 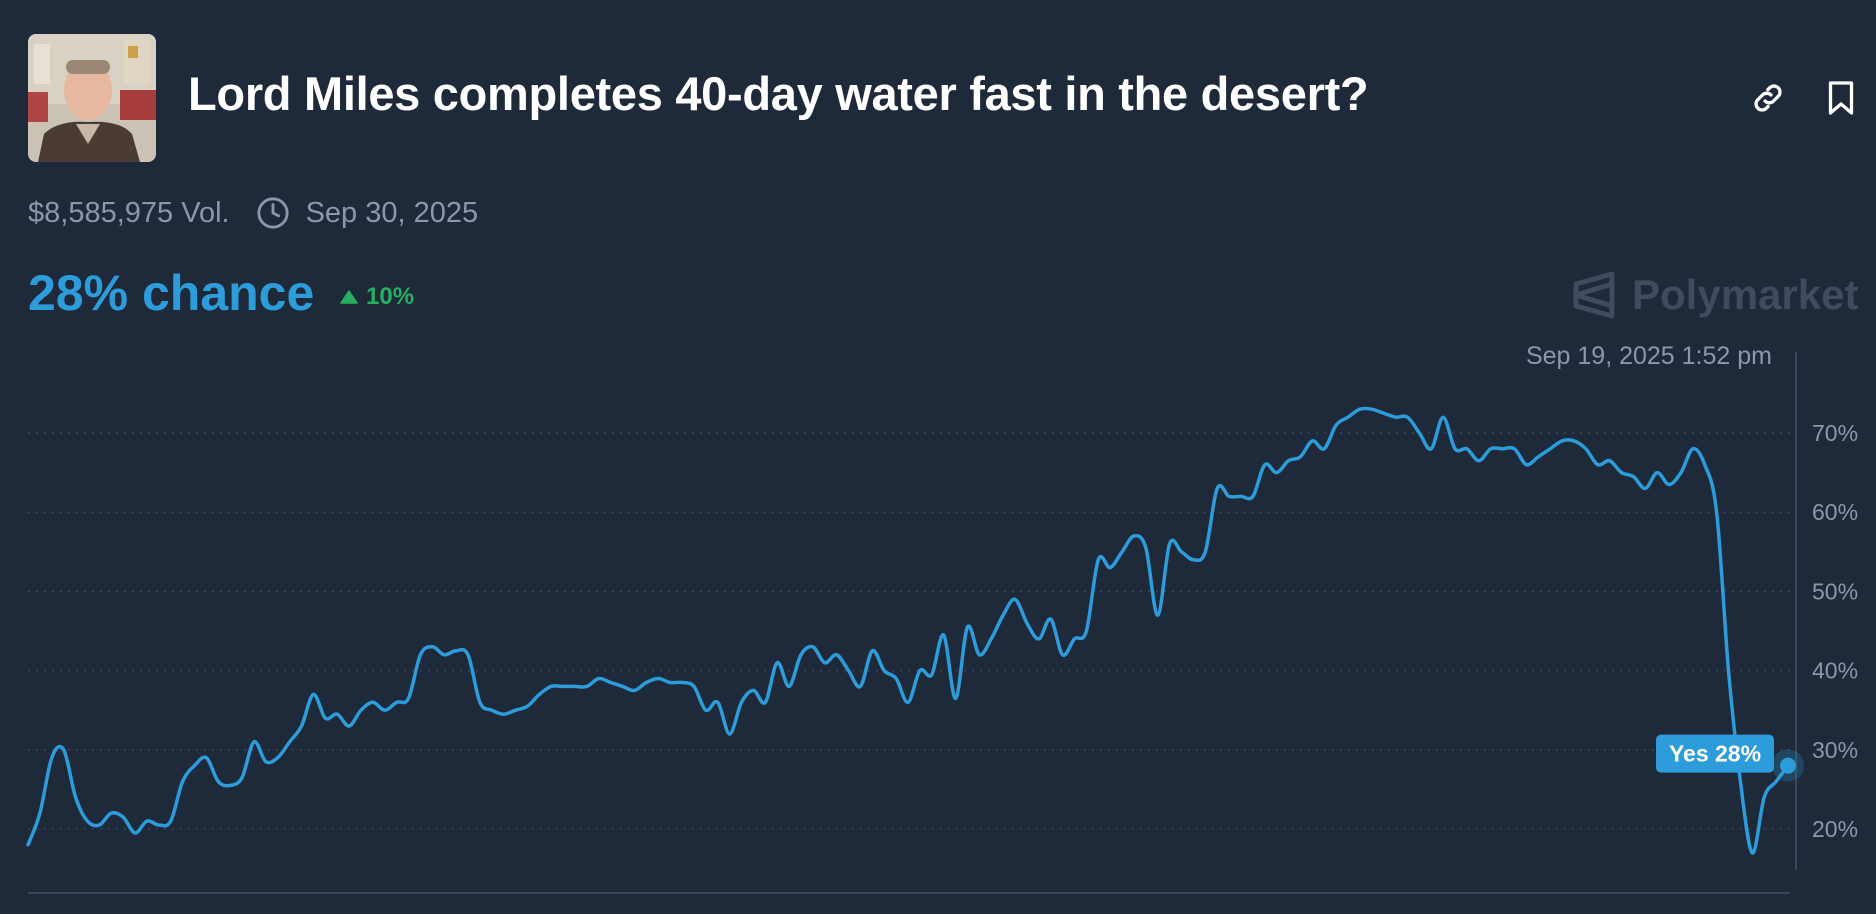 I want to click on y-tick-labels: 20% 30% 40% 50% 60% 70%, so click(x=1835, y=631).